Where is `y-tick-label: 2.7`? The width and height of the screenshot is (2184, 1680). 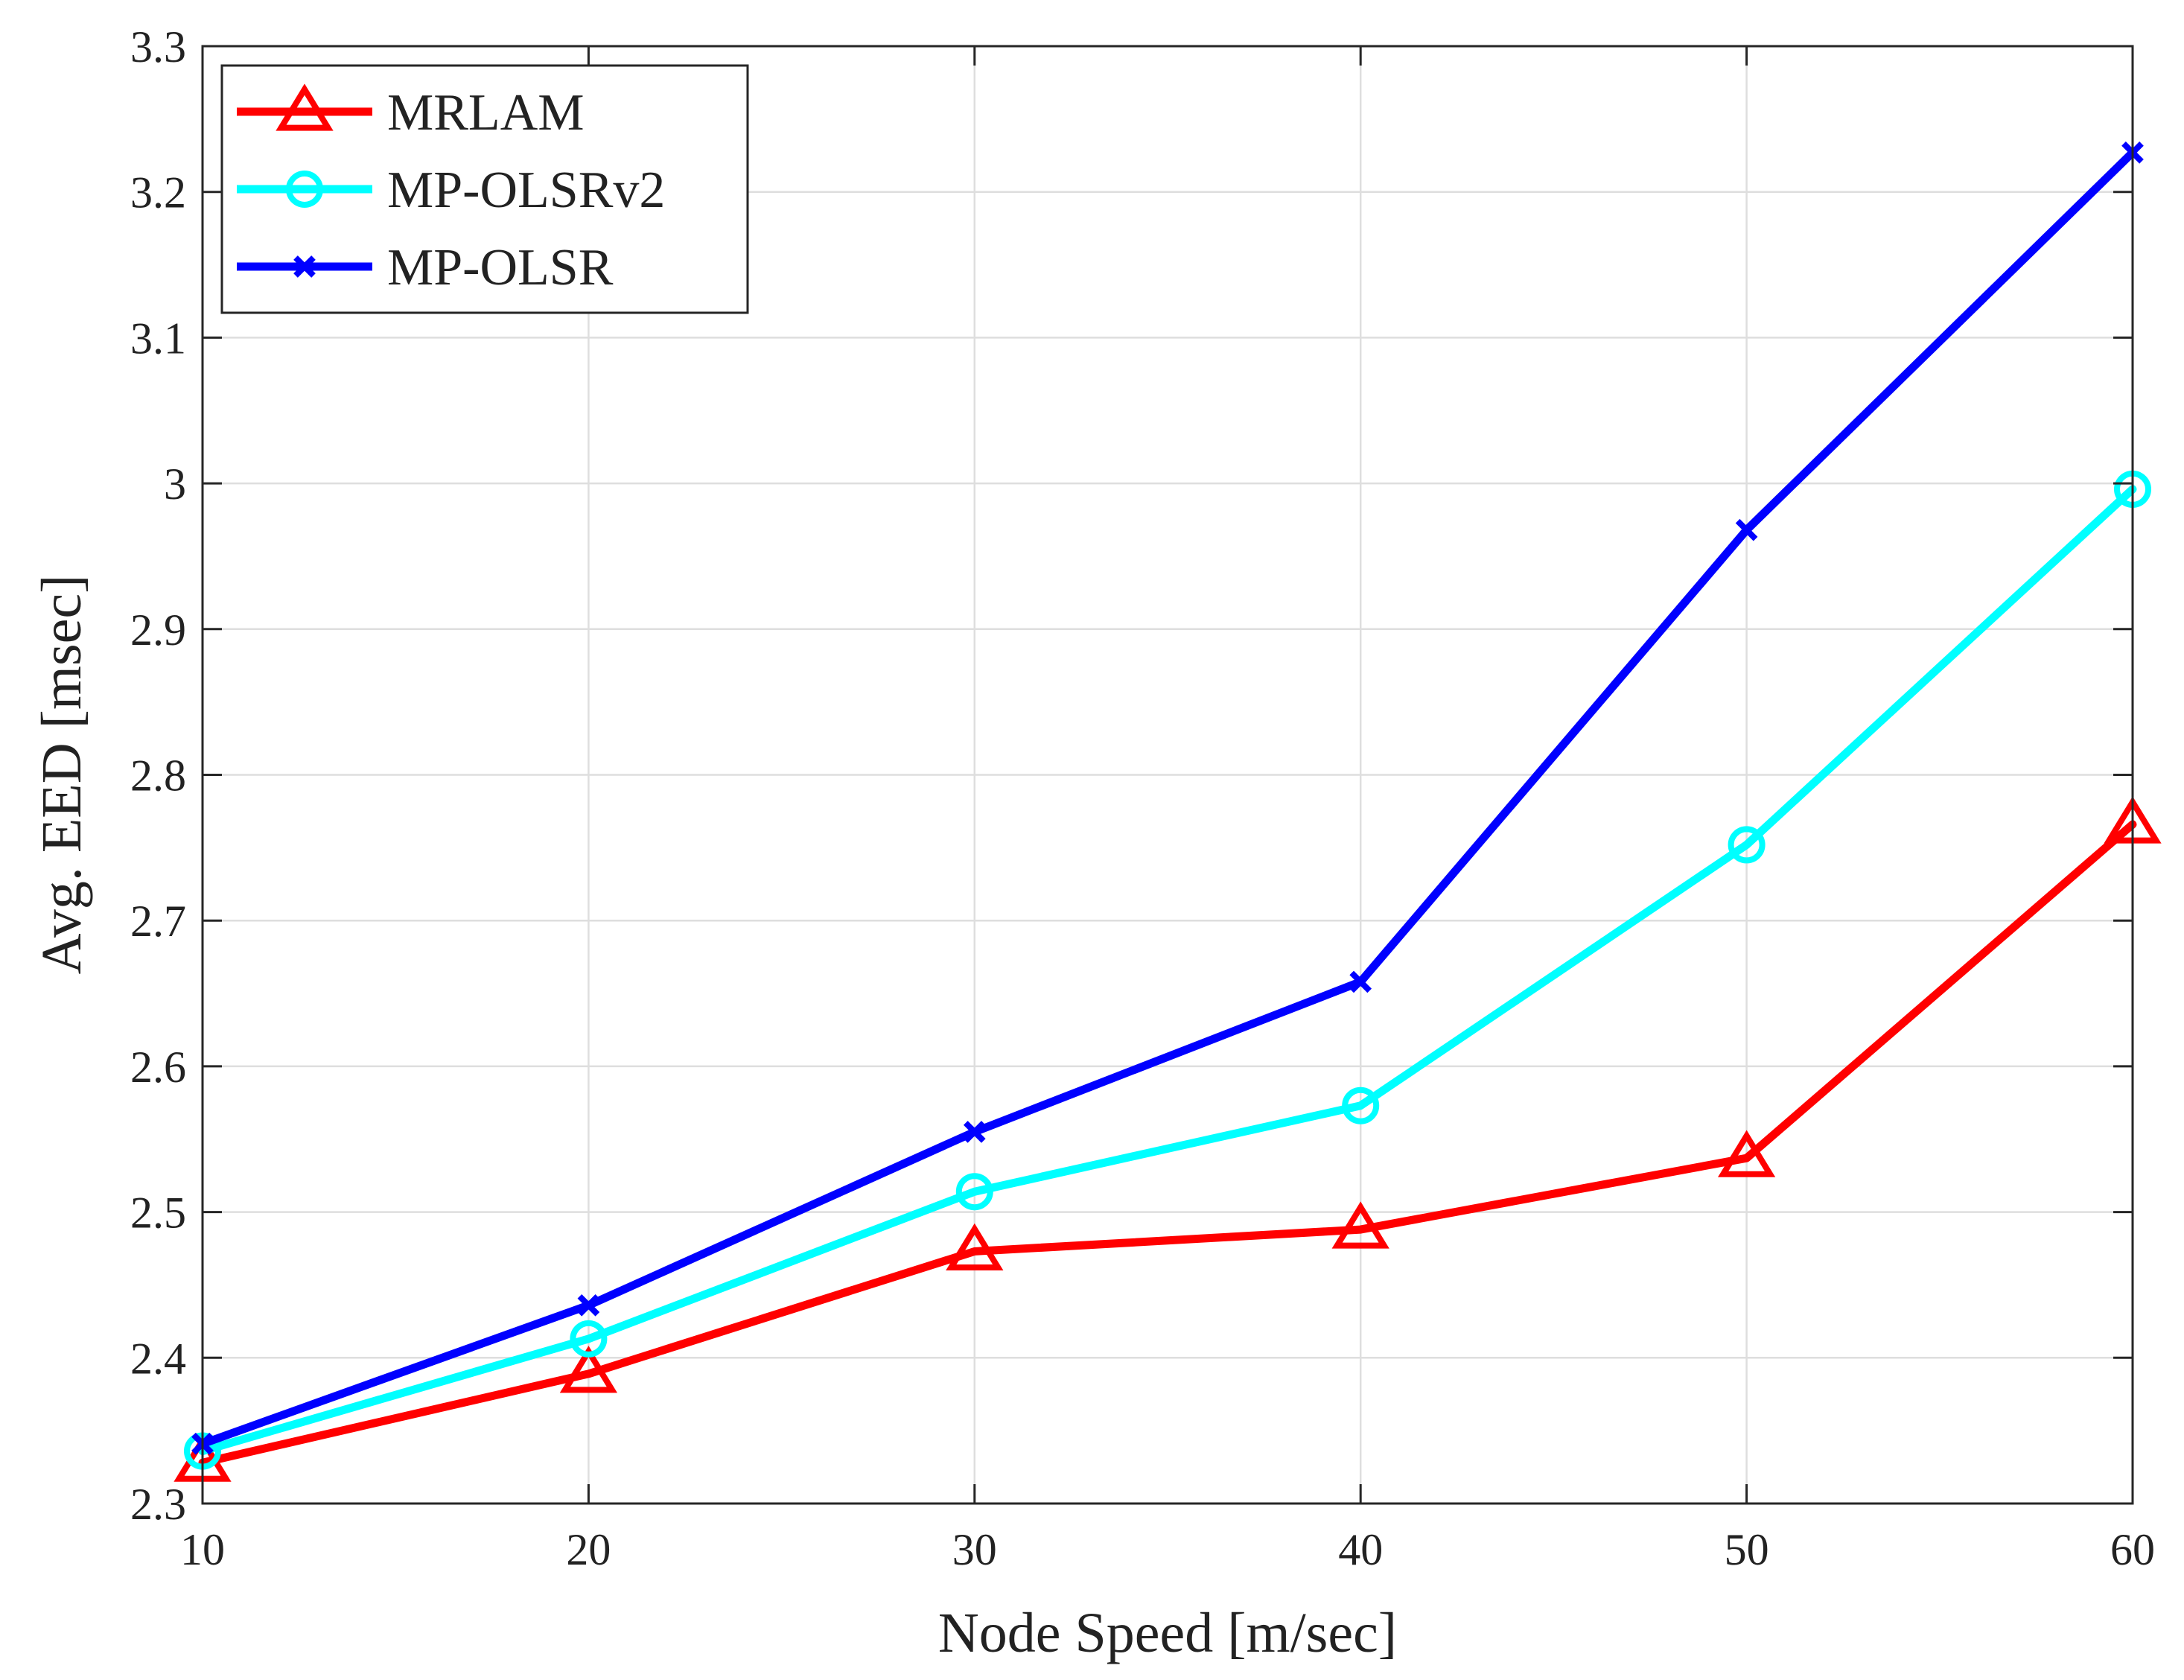
y-tick-label: 2.7 is located at coordinates (158, 921).